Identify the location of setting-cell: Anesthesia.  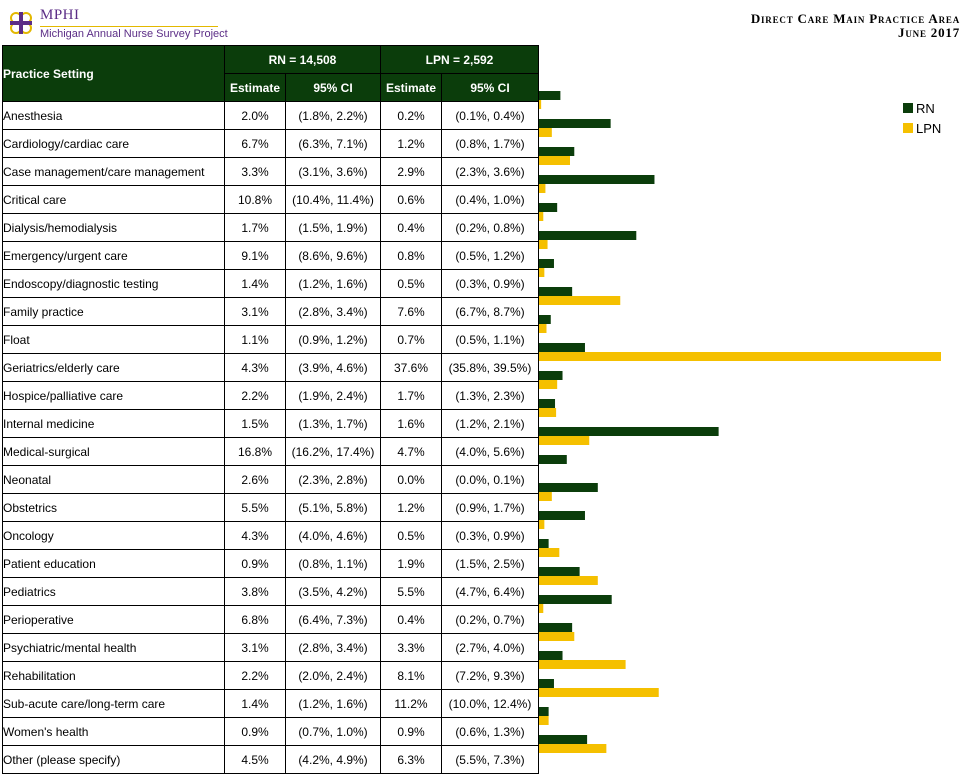
(113, 115).